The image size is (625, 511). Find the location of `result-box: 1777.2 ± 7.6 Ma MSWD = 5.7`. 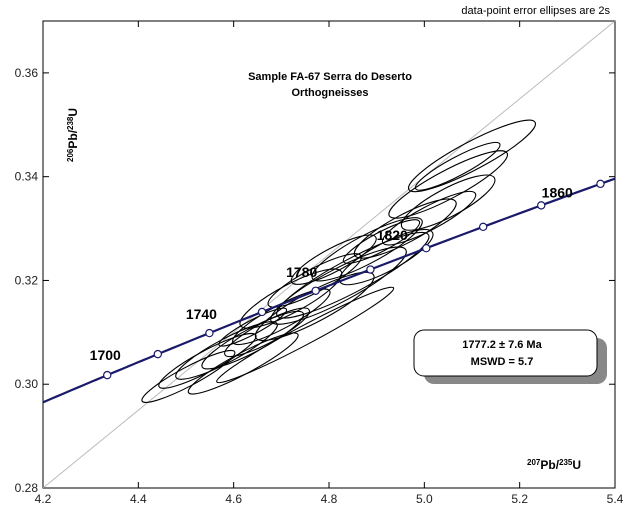

result-box: 1777.2 ± 7.6 Ma MSWD = 5.7 is located at coordinates (510, 356).